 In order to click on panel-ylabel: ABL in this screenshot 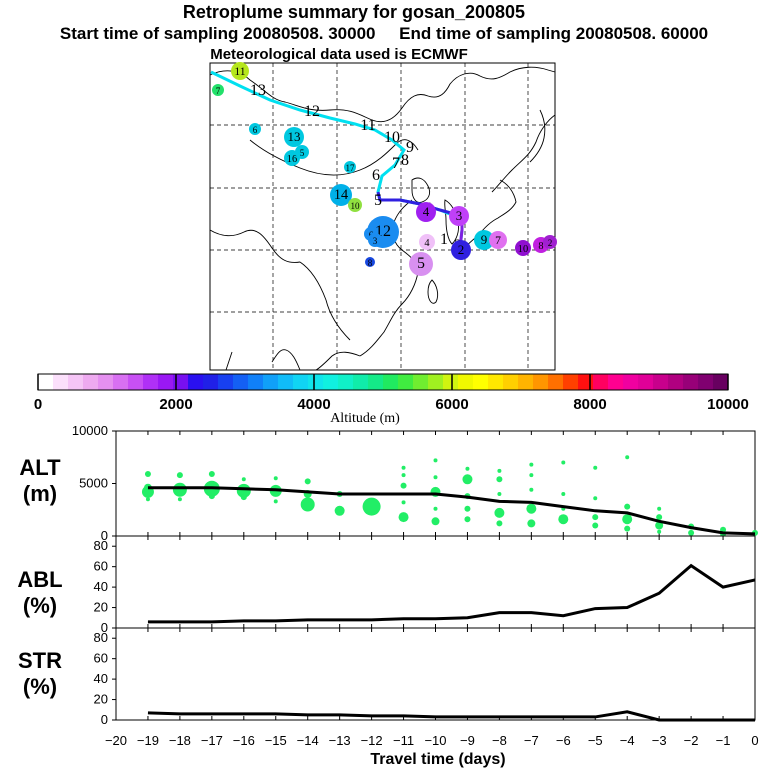, I will do `click(39, 579)`.